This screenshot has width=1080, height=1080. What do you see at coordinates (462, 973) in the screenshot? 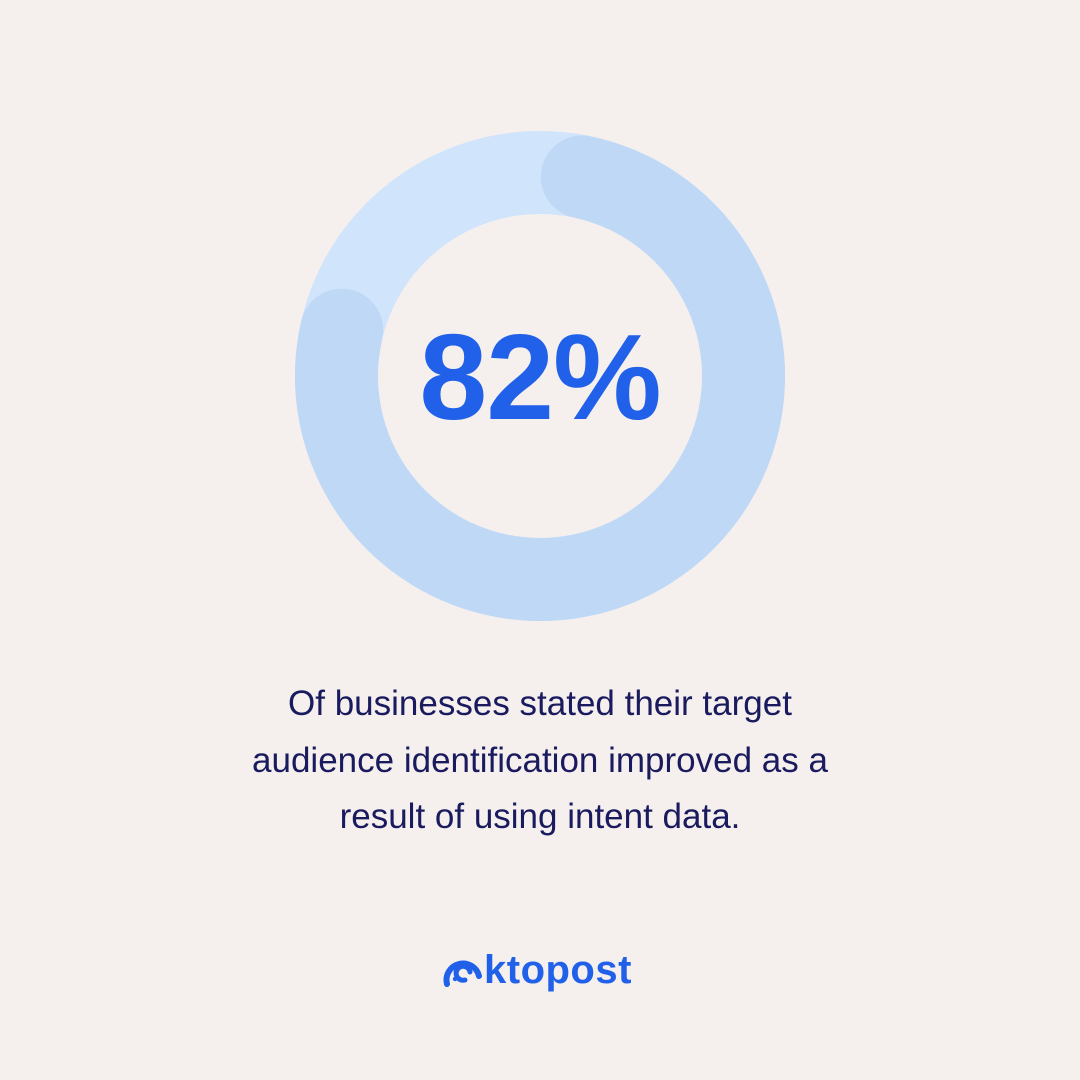
I see `octopus-spiral-icon` at bounding box center [462, 973].